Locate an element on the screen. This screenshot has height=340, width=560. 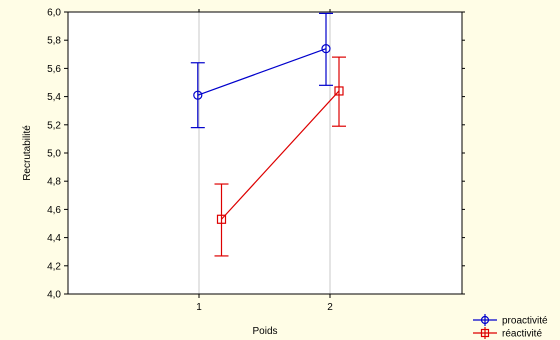
legend-label-1: réactivité is located at coordinates (522, 334).